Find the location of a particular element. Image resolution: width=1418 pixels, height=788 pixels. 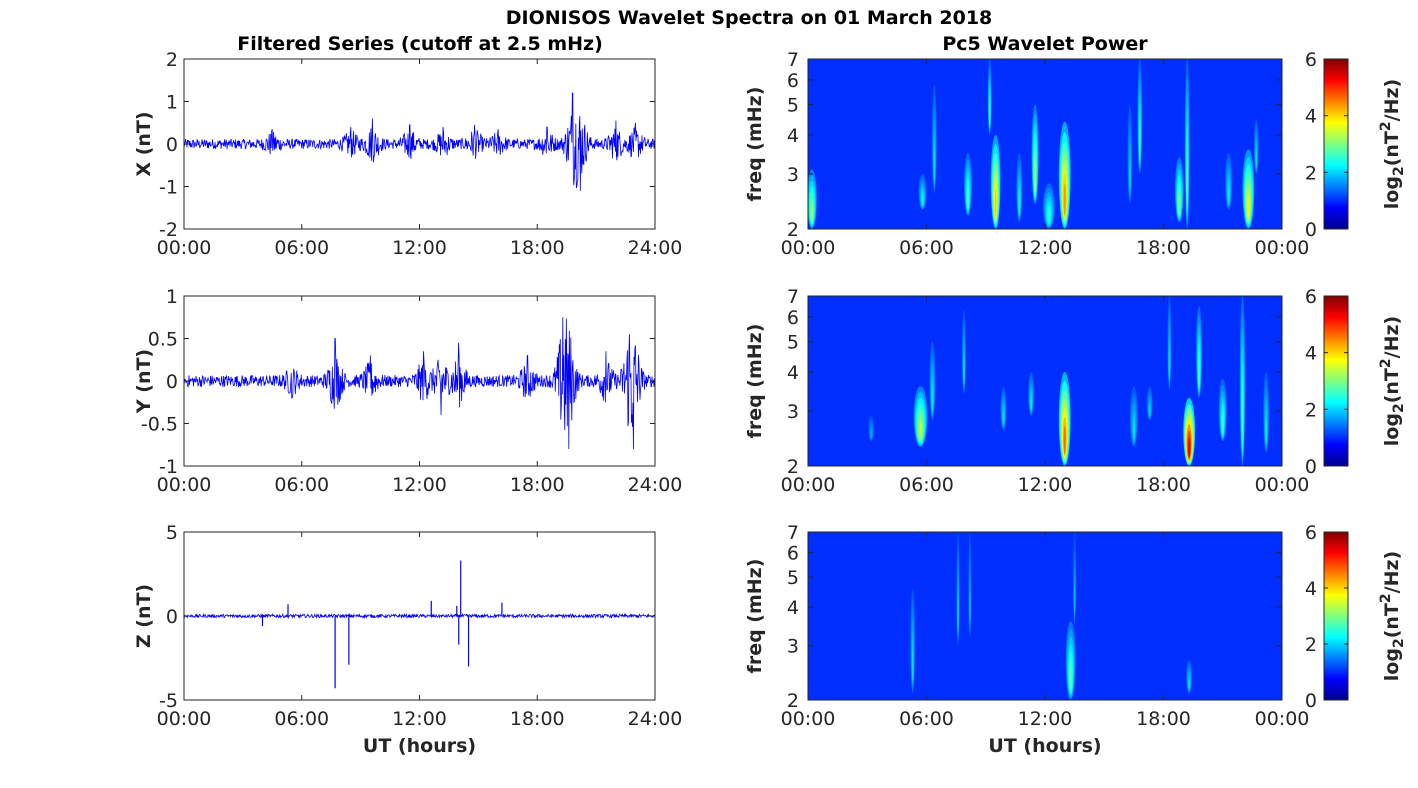

y-tick-label: -1 is located at coordinates (168, 467).